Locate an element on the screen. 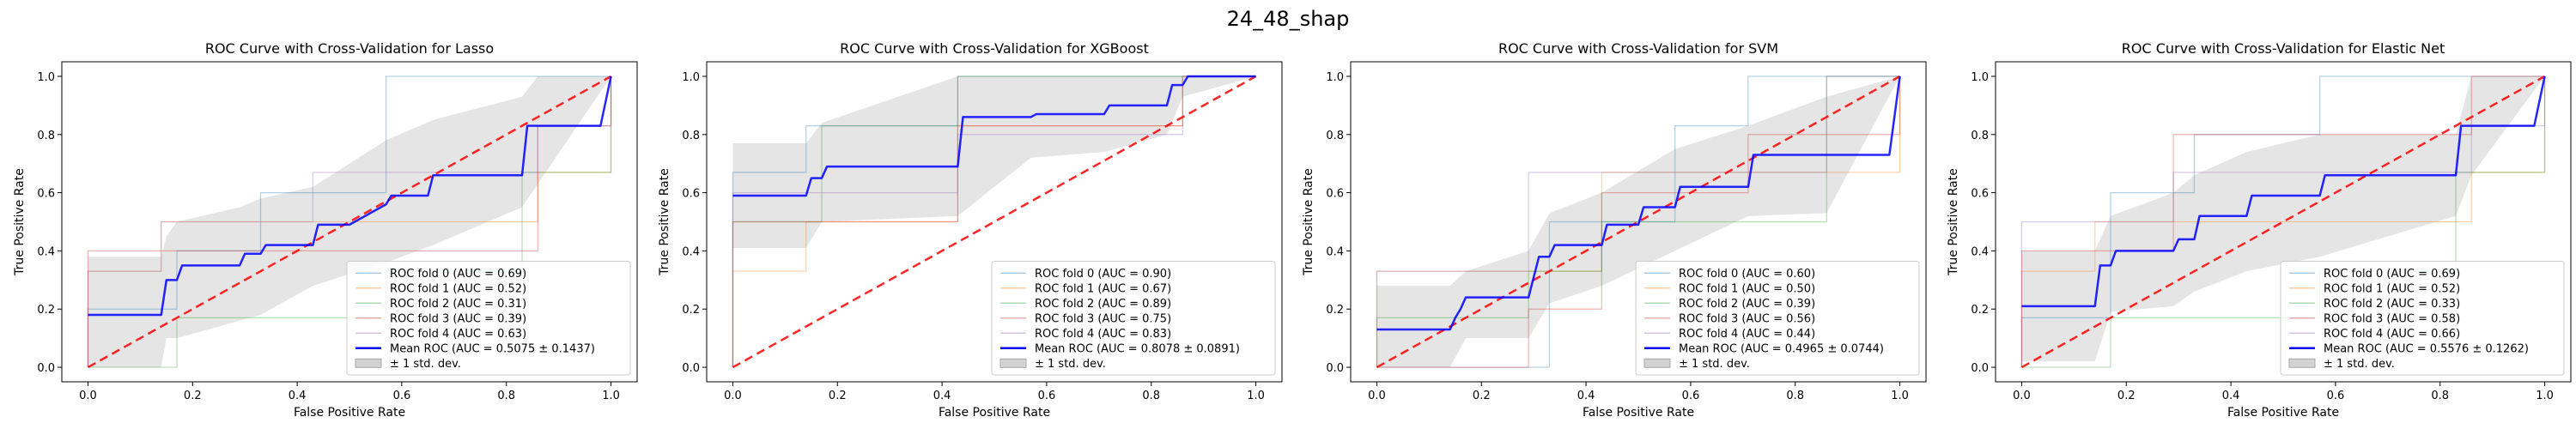  legend-label: ROC fold 0 (AUC = 0.60) is located at coordinates (1747, 274).